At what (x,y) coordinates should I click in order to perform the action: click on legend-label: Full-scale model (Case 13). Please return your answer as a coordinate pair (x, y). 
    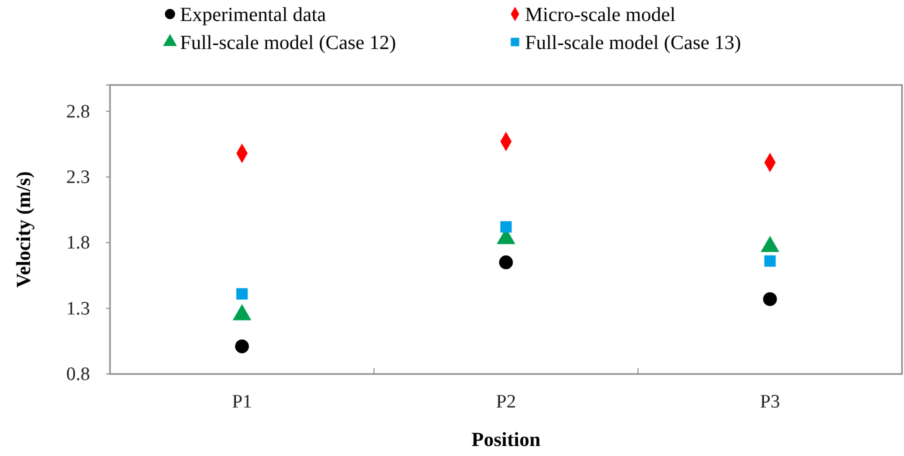
    Looking at the image, I should click on (633, 43).